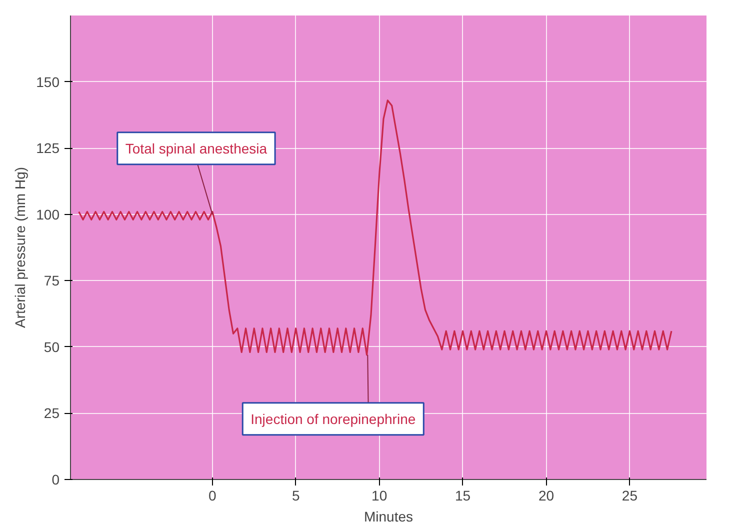 The height and width of the screenshot is (527, 736). What do you see at coordinates (52, 346) in the screenshot?
I see `y-tick-label: 50` at bounding box center [52, 346].